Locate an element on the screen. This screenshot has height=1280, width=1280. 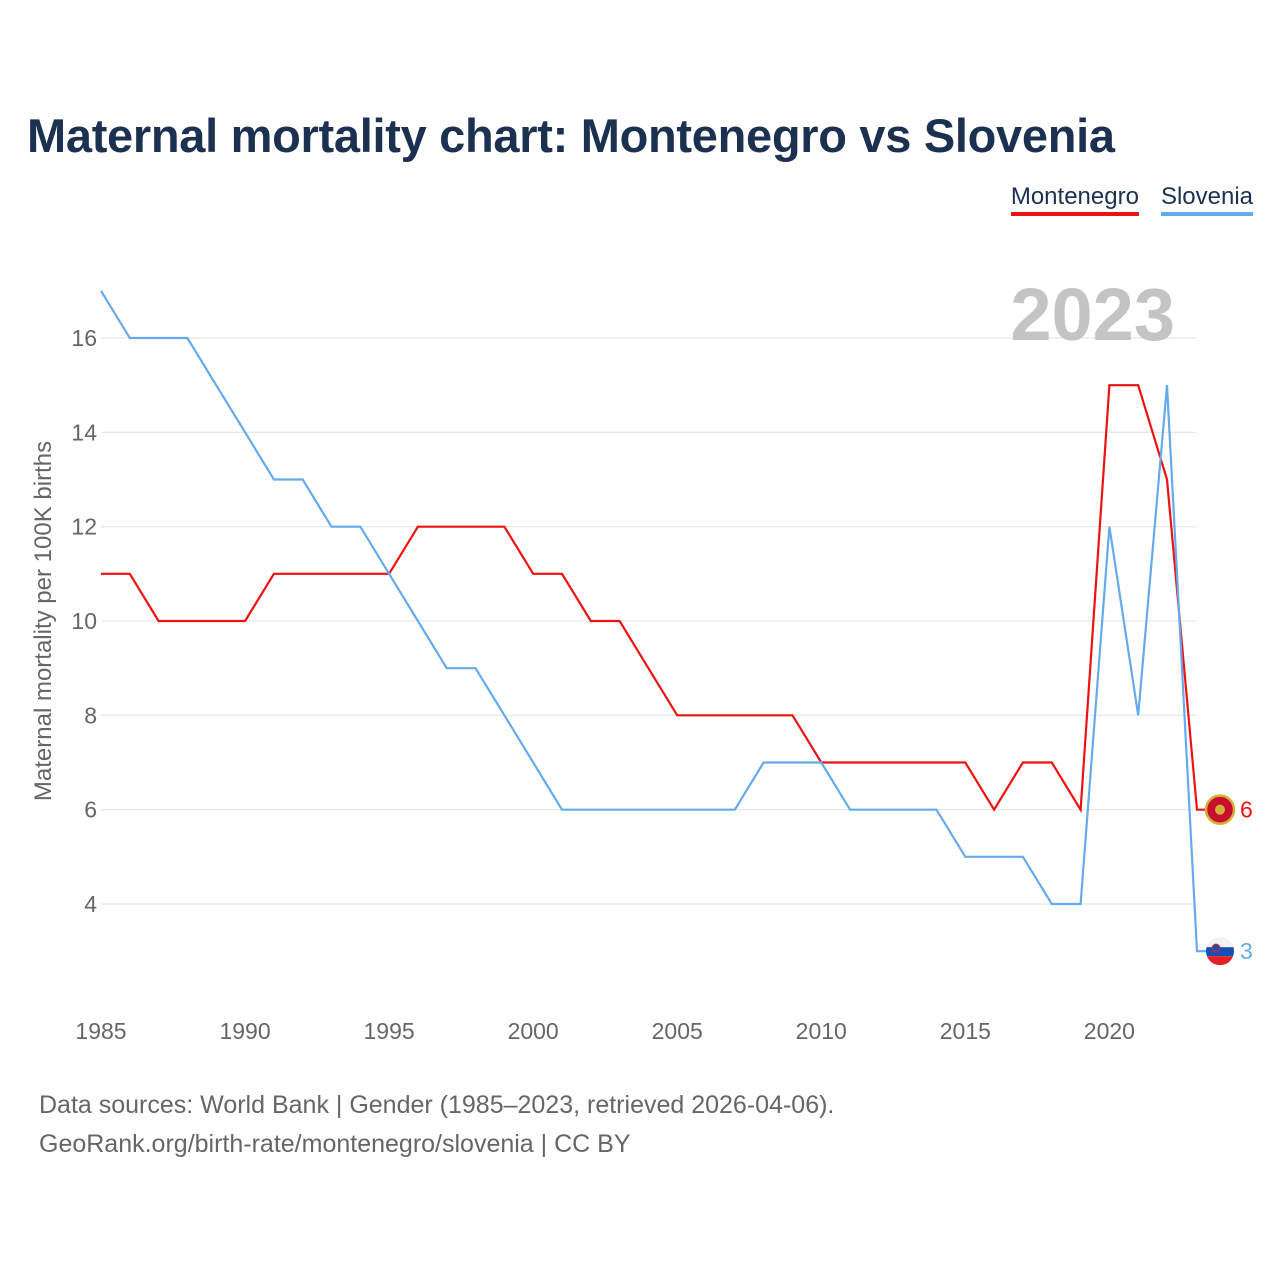
x-tick-label-1995: 1995 is located at coordinates (389, 1031).